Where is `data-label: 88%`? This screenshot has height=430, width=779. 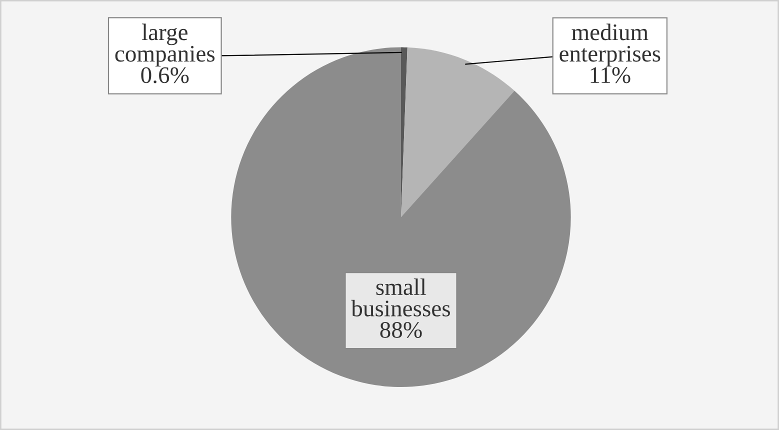
data-label: 88% is located at coordinates (401, 330).